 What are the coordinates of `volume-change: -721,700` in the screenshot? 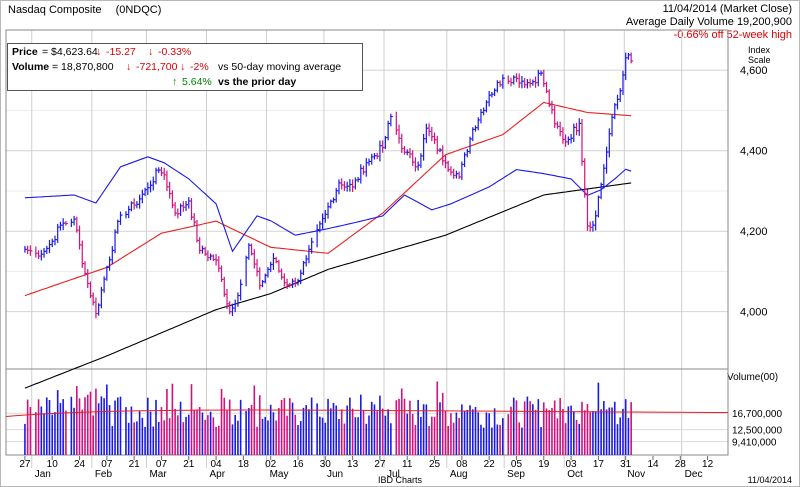 It's located at (157, 67).